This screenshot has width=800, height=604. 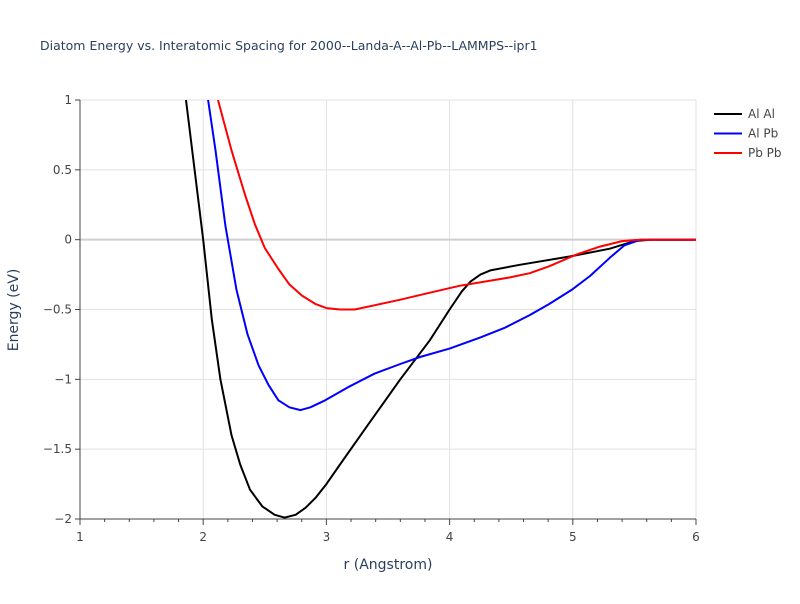 I want to click on legend-label: Pb Pb, so click(x=765, y=153).